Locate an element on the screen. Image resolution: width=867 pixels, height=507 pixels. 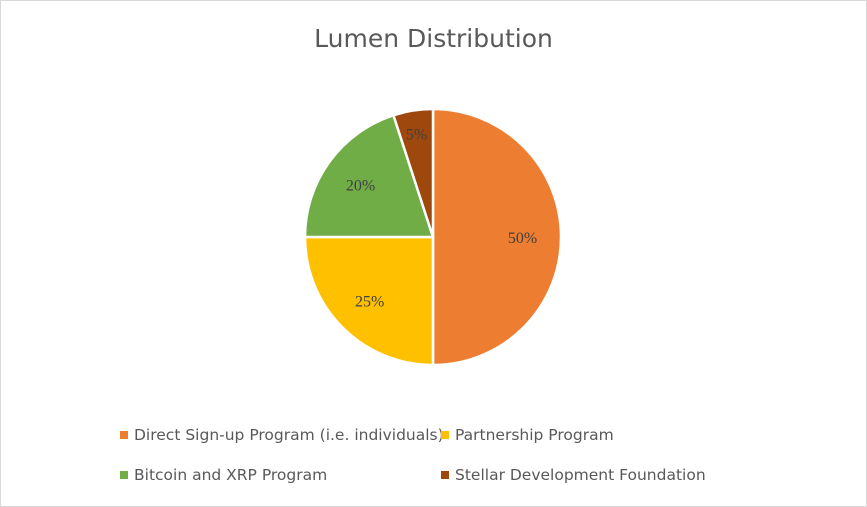
label-partnership: 25% is located at coordinates (369, 301).